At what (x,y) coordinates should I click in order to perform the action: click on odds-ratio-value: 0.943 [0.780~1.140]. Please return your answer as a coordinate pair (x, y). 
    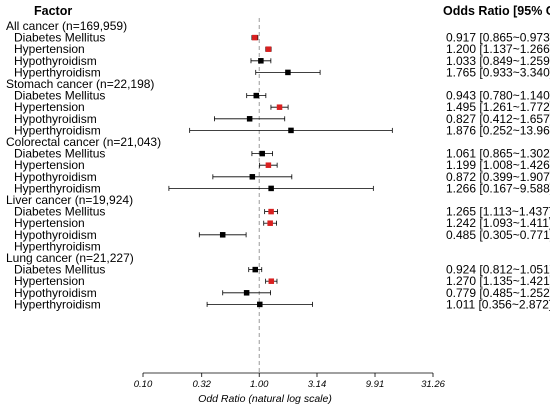
    Looking at the image, I should click on (498, 96).